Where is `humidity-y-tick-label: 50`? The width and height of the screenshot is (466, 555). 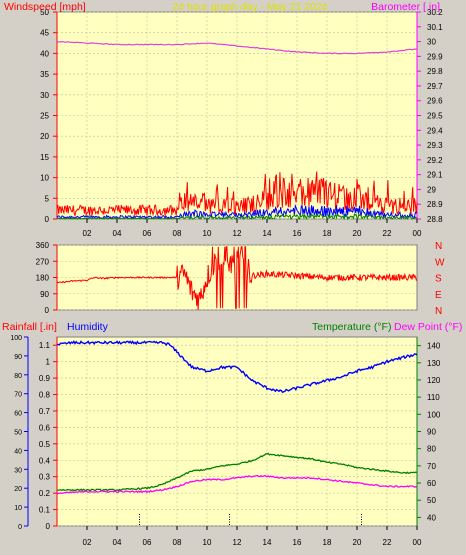
humidity-y-tick-label: 50 is located at coordinates (18, 433).